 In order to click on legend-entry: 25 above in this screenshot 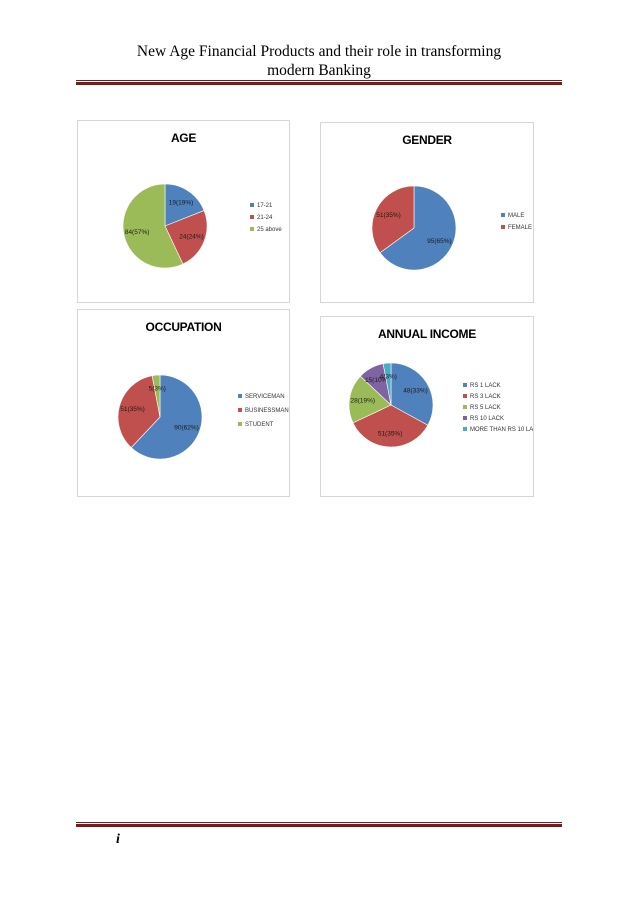, I will do `click(269, 230)`.